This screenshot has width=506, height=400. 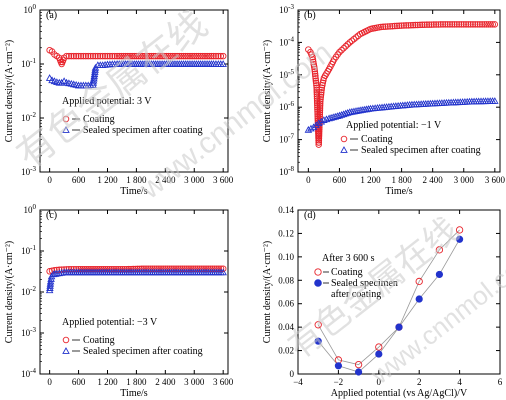 What do you see at coordinates (399, 191) in the screenshot?
I see `x-axis-label: Time/s` at bounding box center [399, 191].